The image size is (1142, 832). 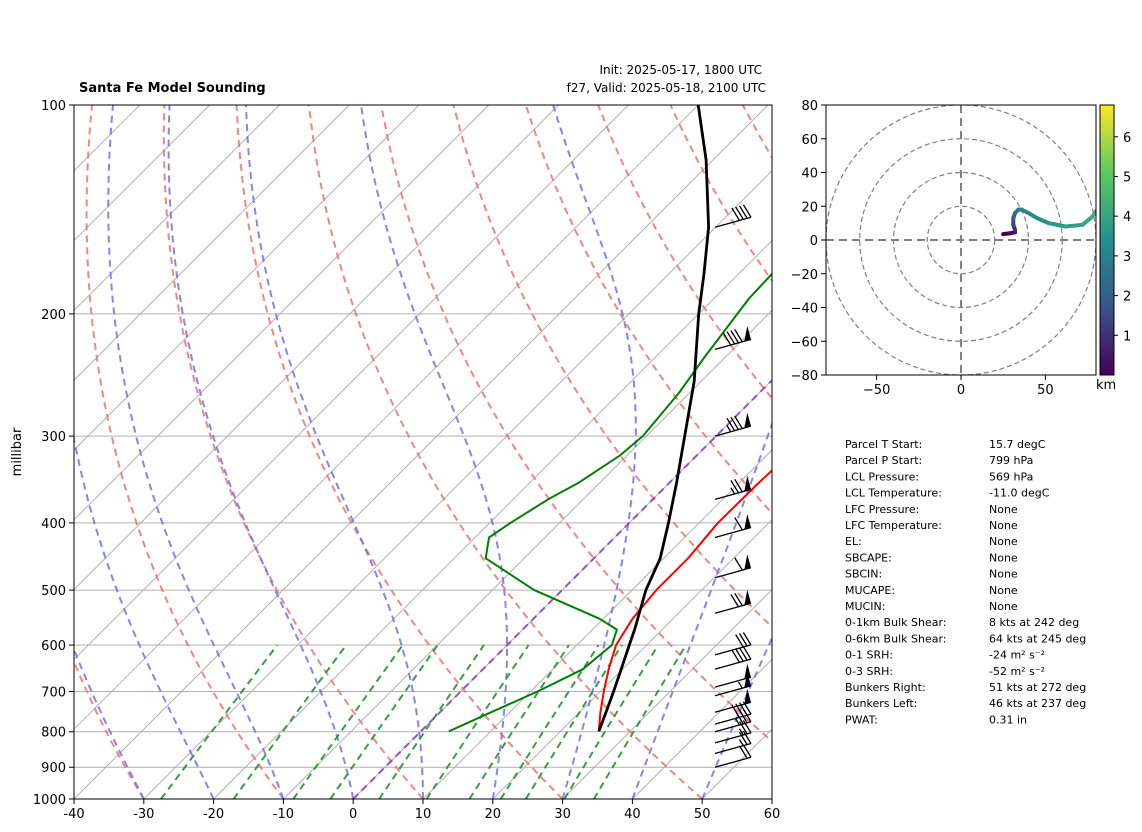 What do you see at coordinates (493, 814) in the screenshot?
I see `x-tick-label: 20` at bounding box center [493, 814].